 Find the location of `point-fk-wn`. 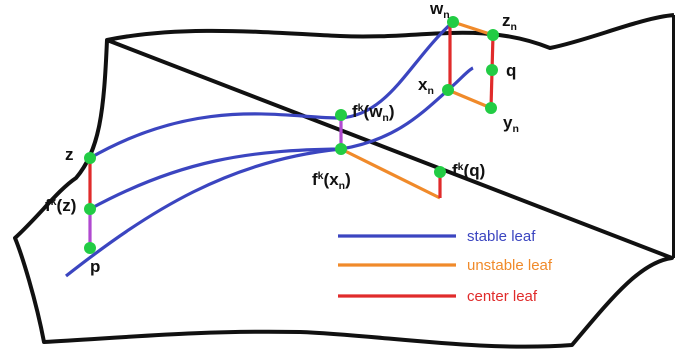

point-fk-wn is located at coordinates (341, 115).